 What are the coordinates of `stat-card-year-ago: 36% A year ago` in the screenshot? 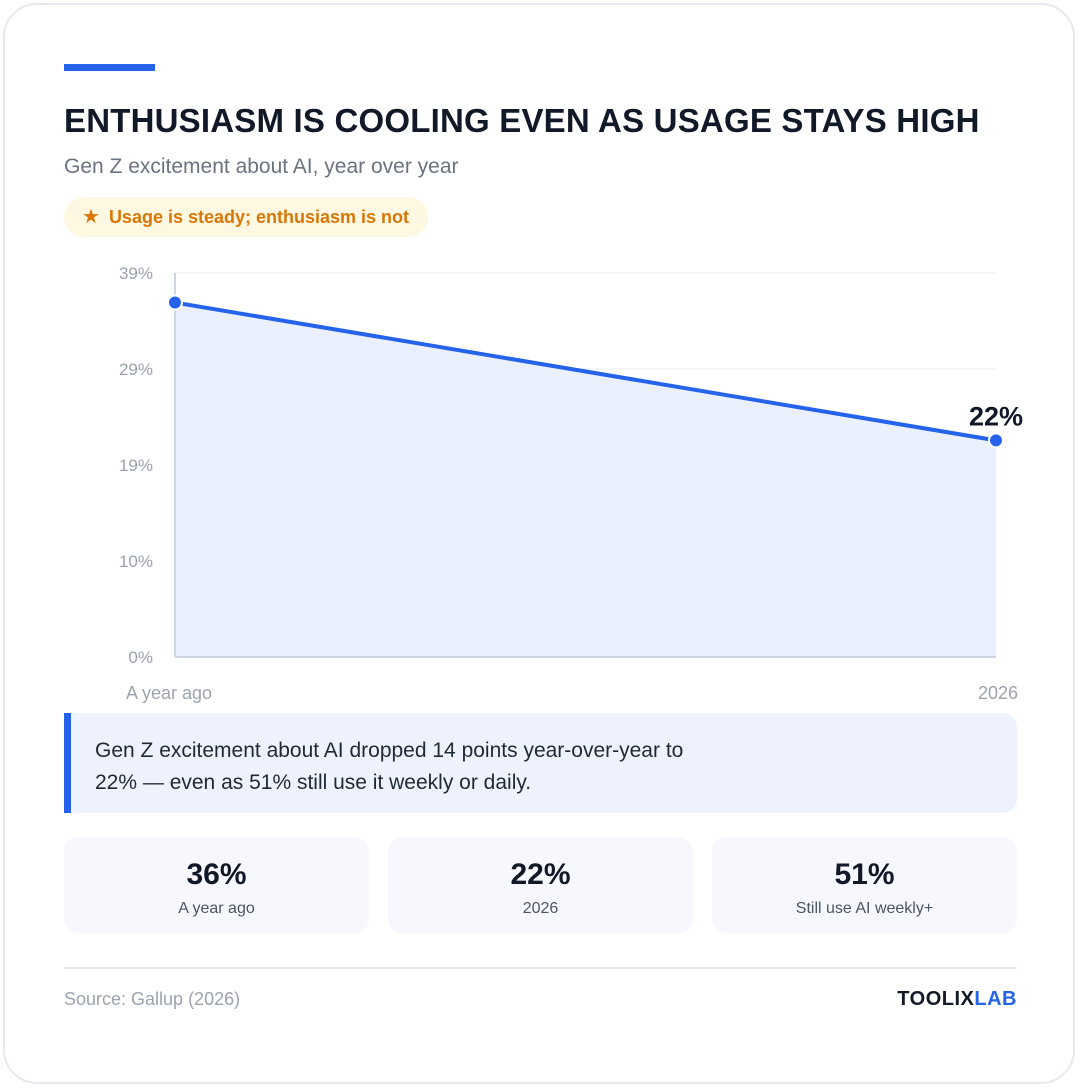 It's located at (216, 885).